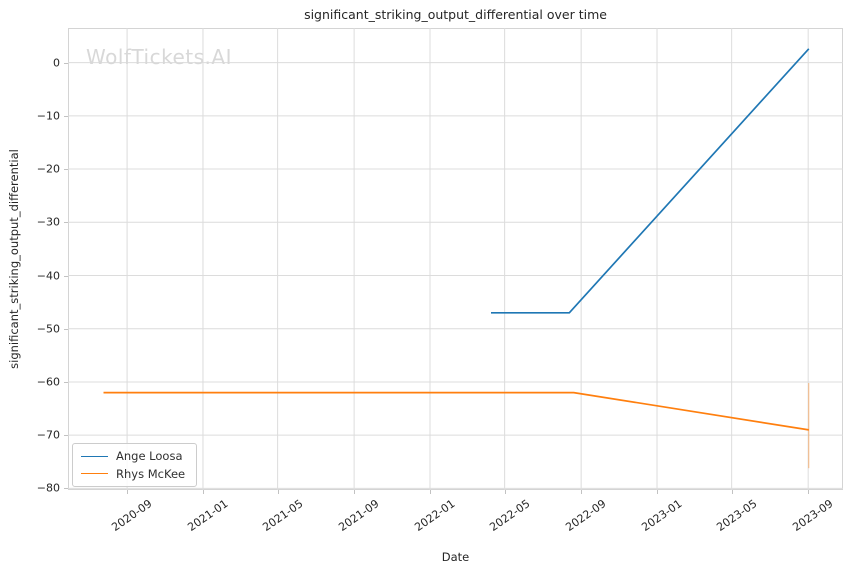 The image size is (850, 575). What do you see at coordinates (48, 488) in the screenshot?
I see `y-tick-label: −80` at bounding box center [48, 488].